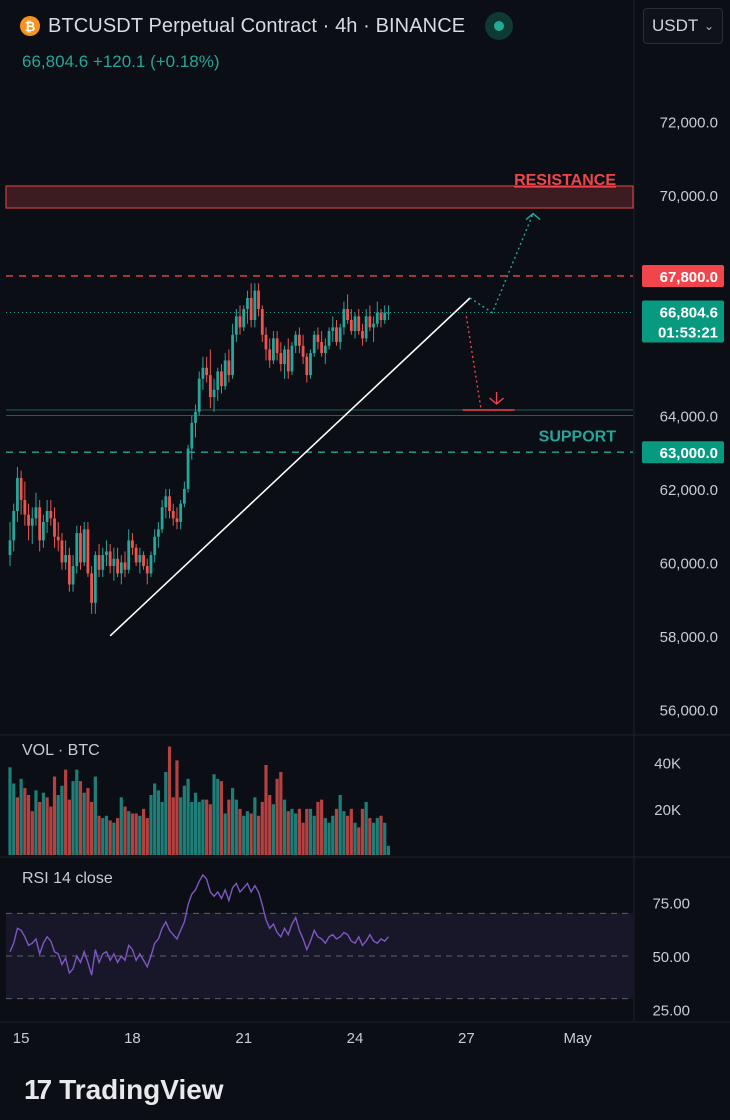  I want to click on support-level-badge: 63,000.0, so click(689, 453).